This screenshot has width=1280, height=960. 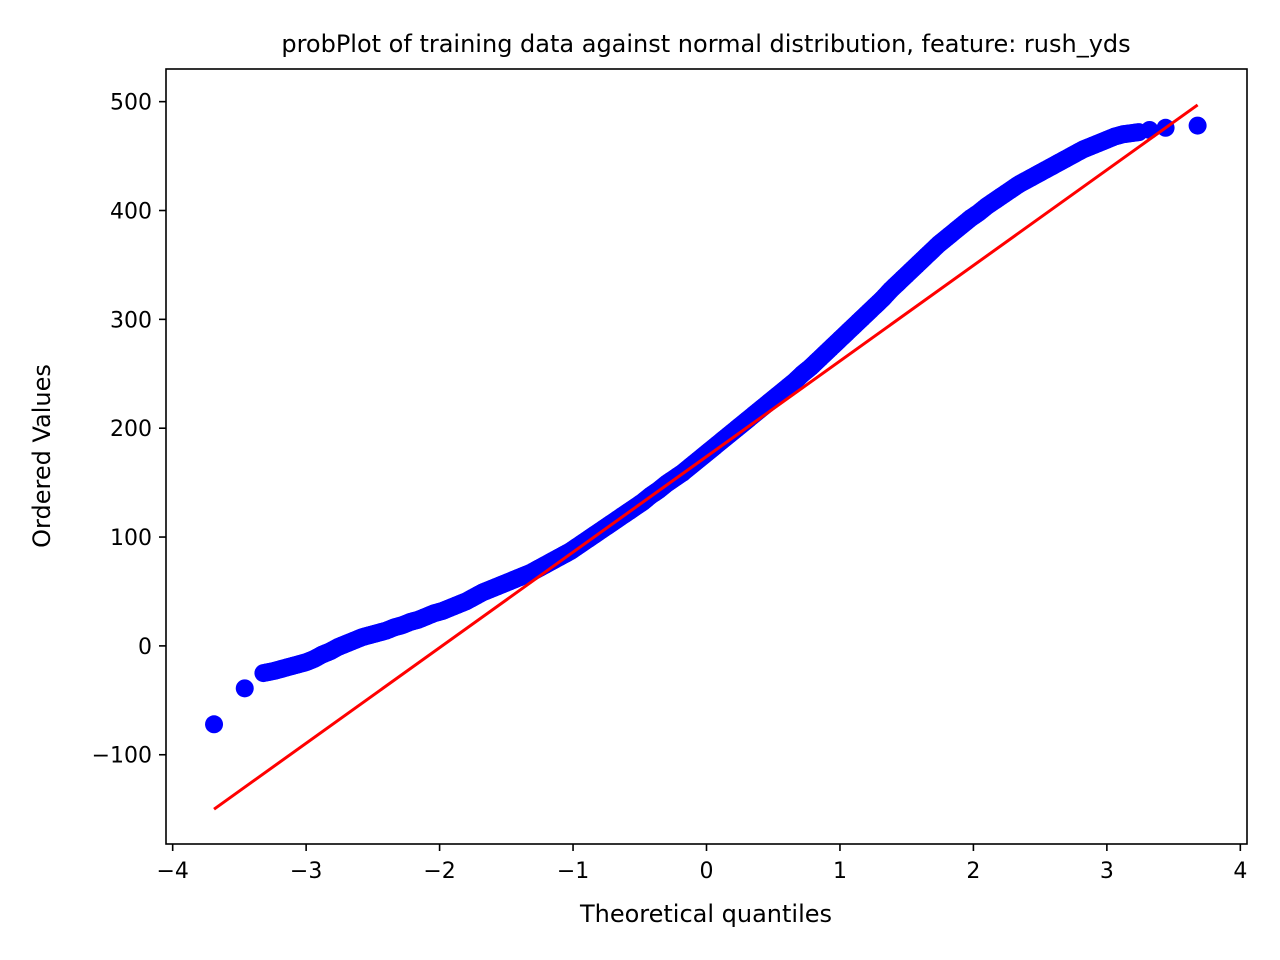 What do you see at coordinates (131, 103) in the screenshot?
I see `y-tick-label: 500` at bounding box center [131, 103].